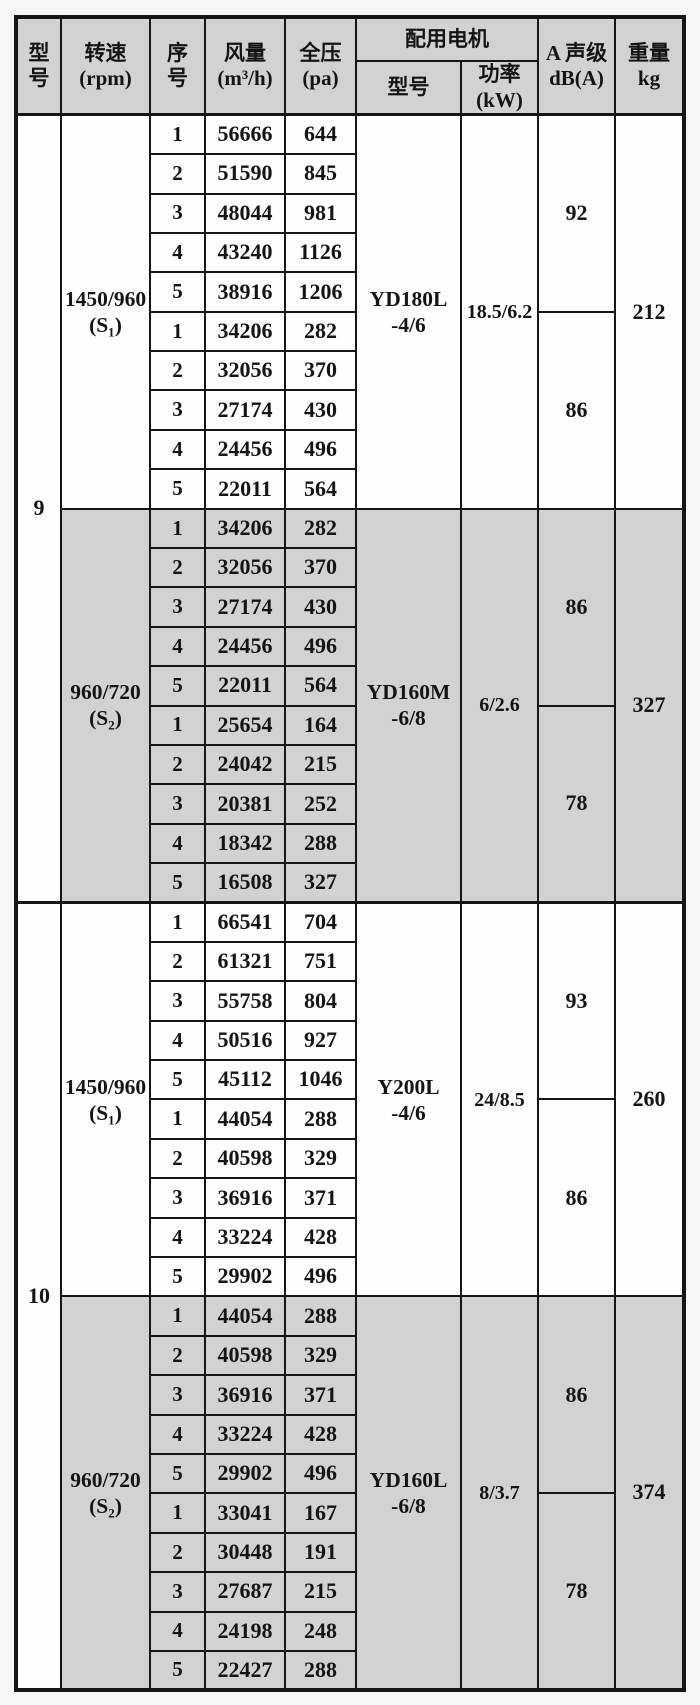 The height and width of the screenshot is (1705, 700). Describe the element at coordinates (350, 489) in the screenshot. I see `table-row: 5 22011 564` at that location.